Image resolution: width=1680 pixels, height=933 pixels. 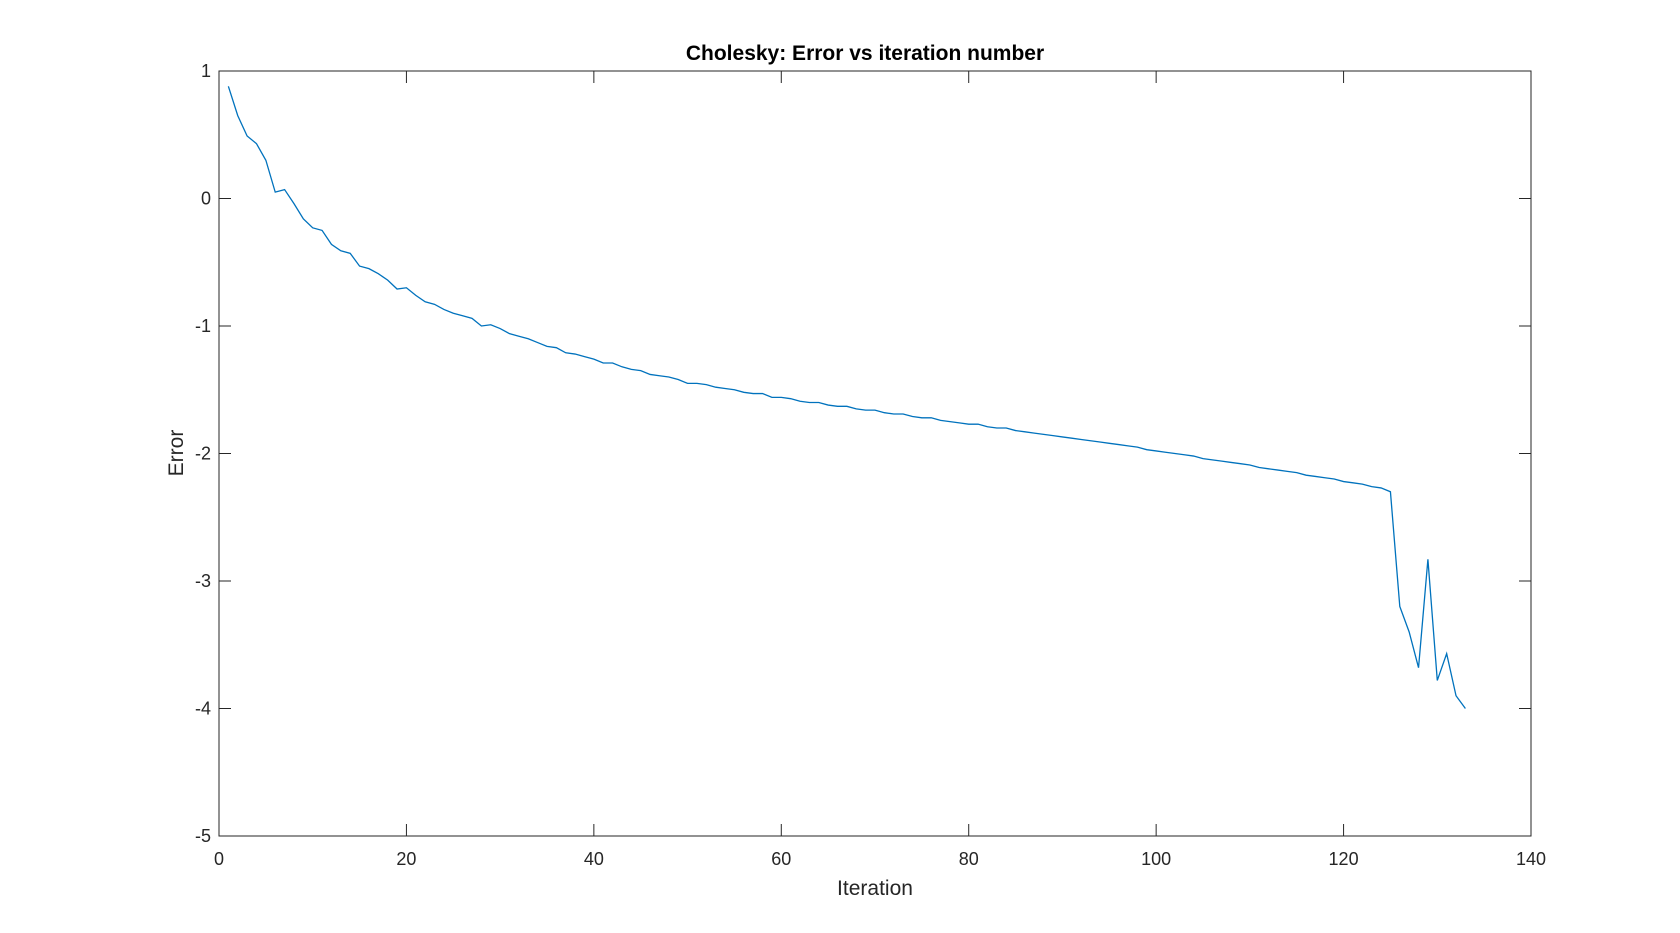 I want to click on x-tick-label: 60, so click(x=781, y=859).